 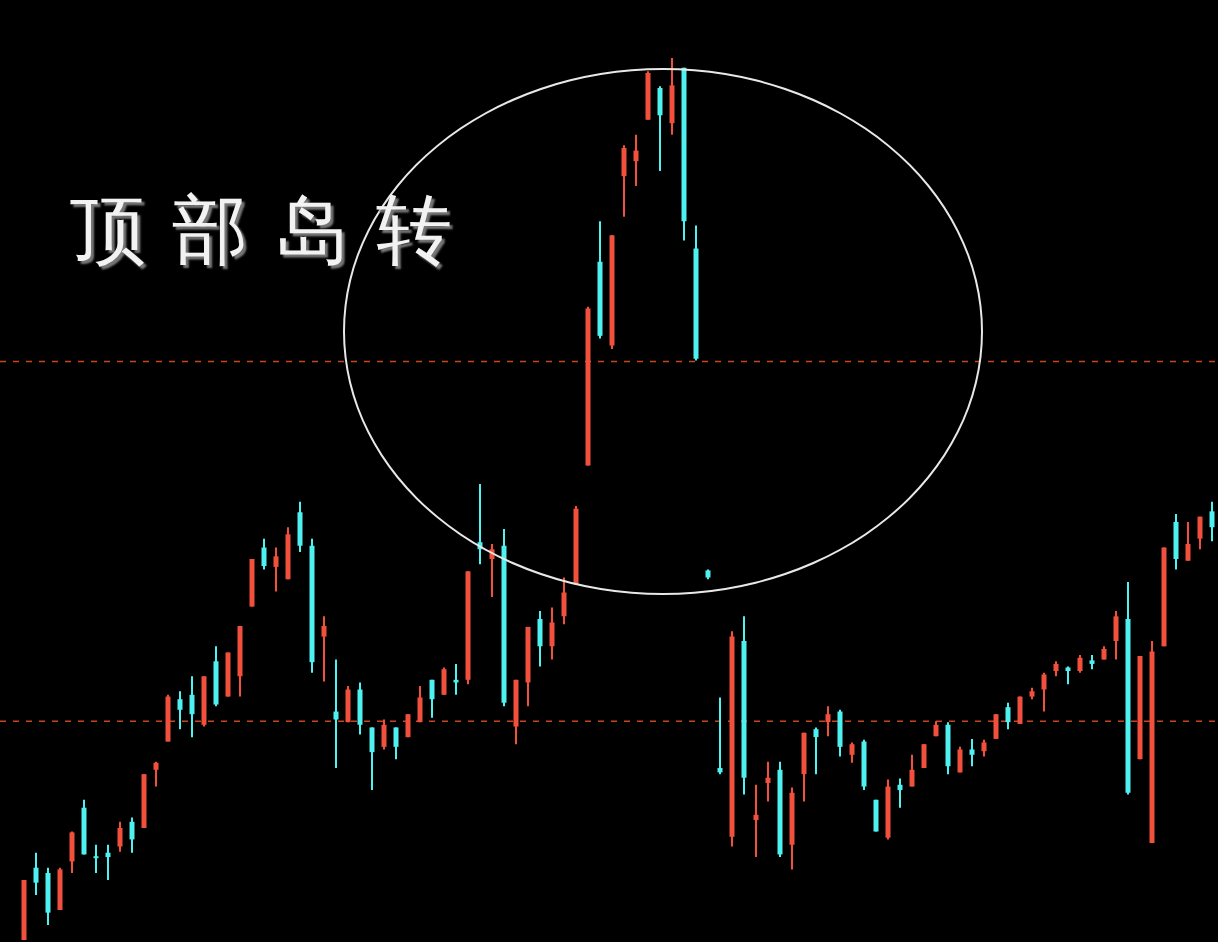 I want to click on text: 顶部岛转, so click(x=274, y=230).